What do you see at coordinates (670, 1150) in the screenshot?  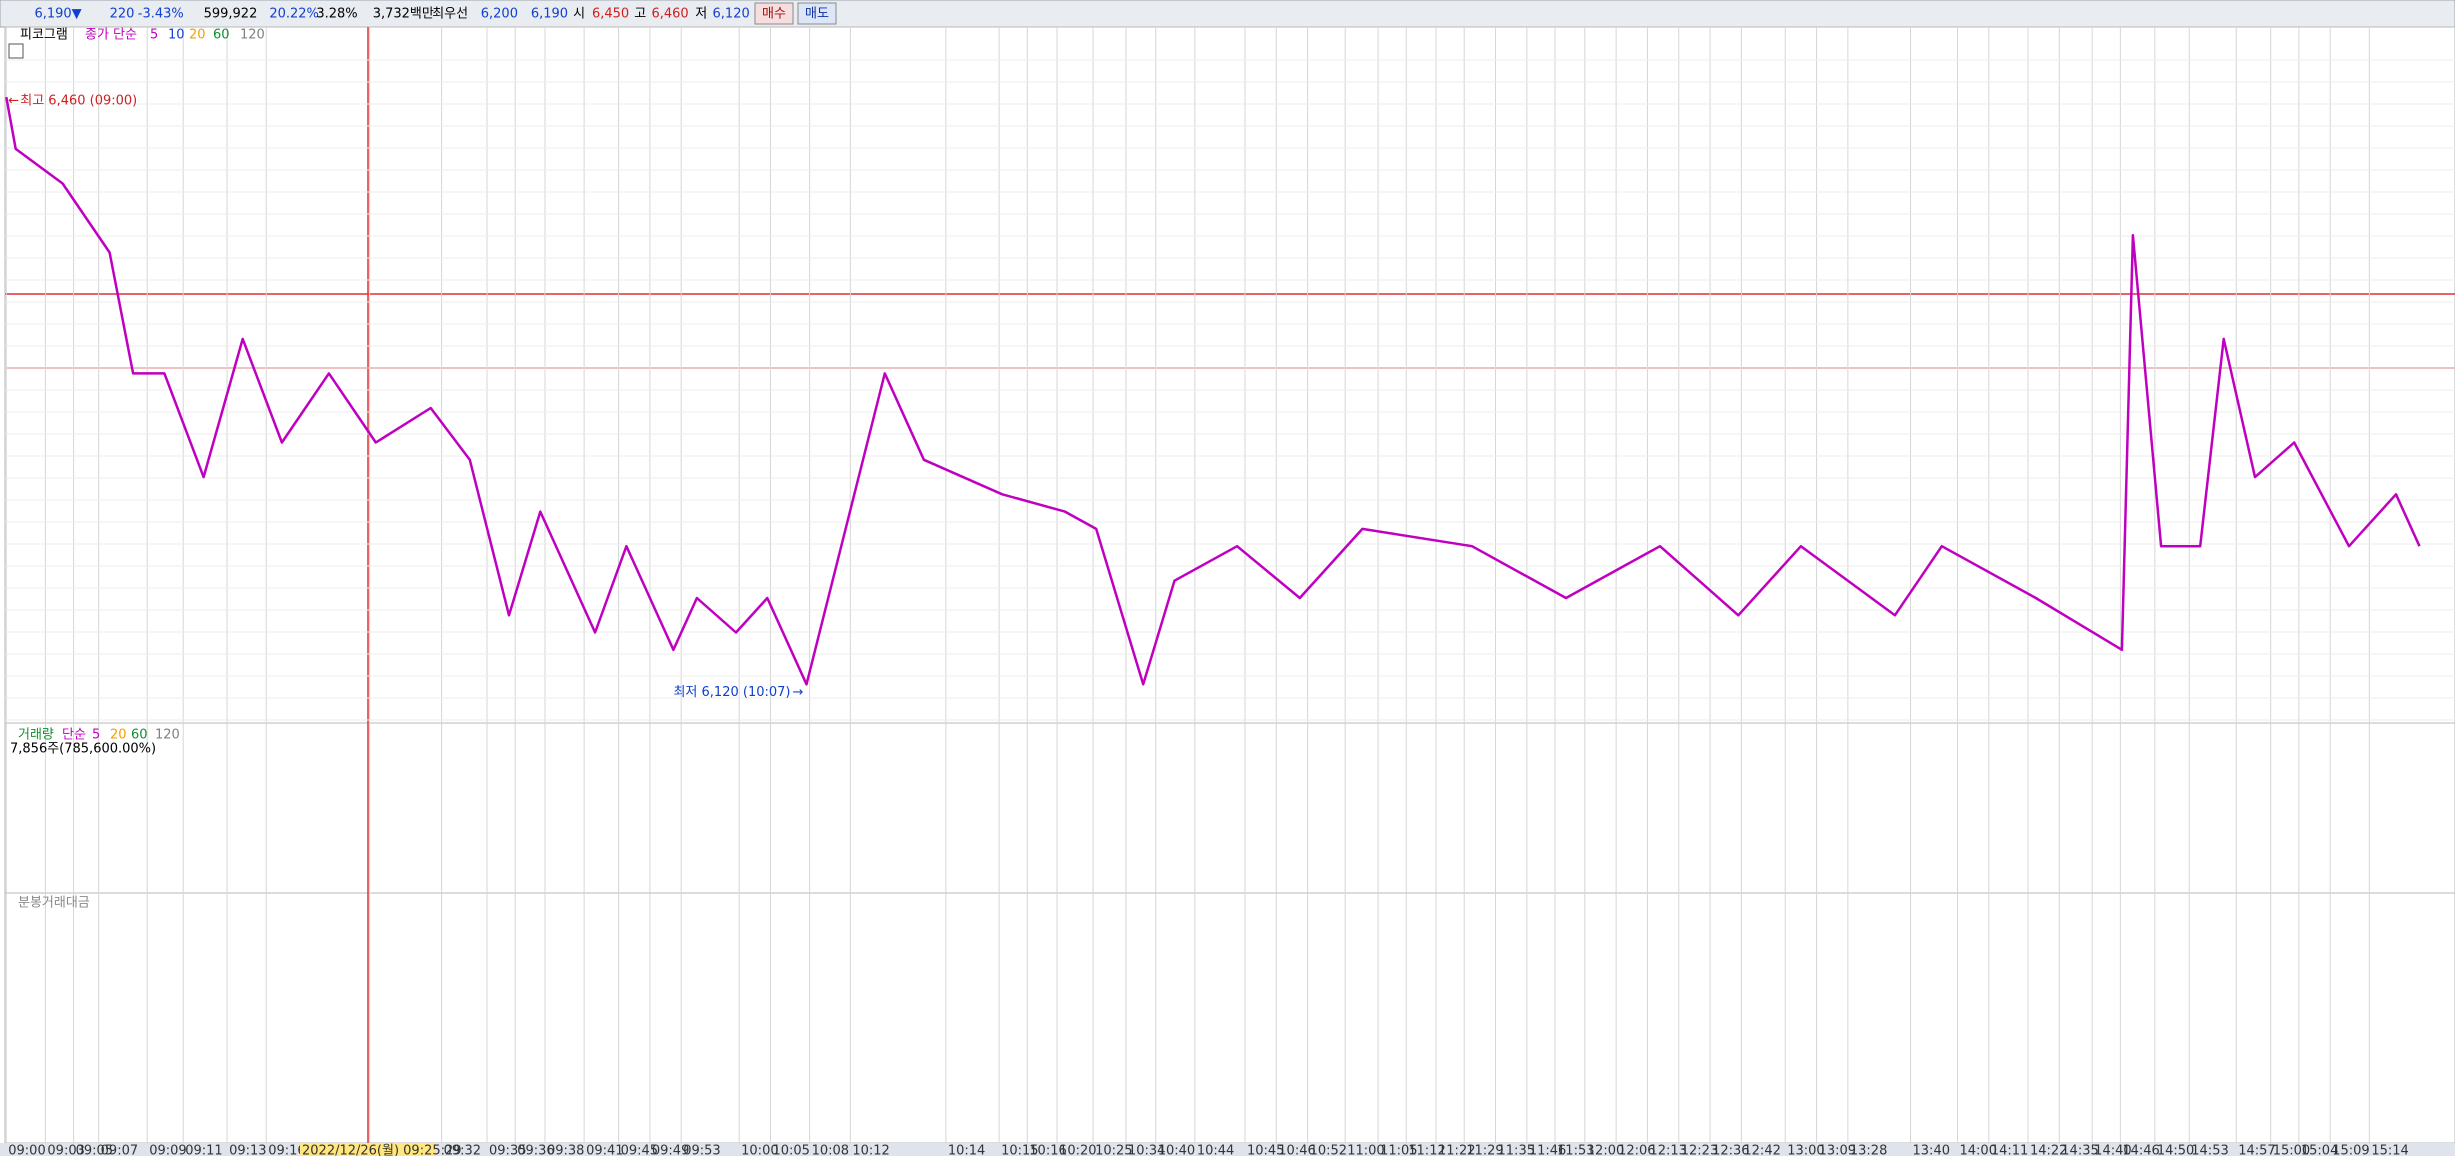 I see `time-label: 09:49` at bounding box center [670, 1150].